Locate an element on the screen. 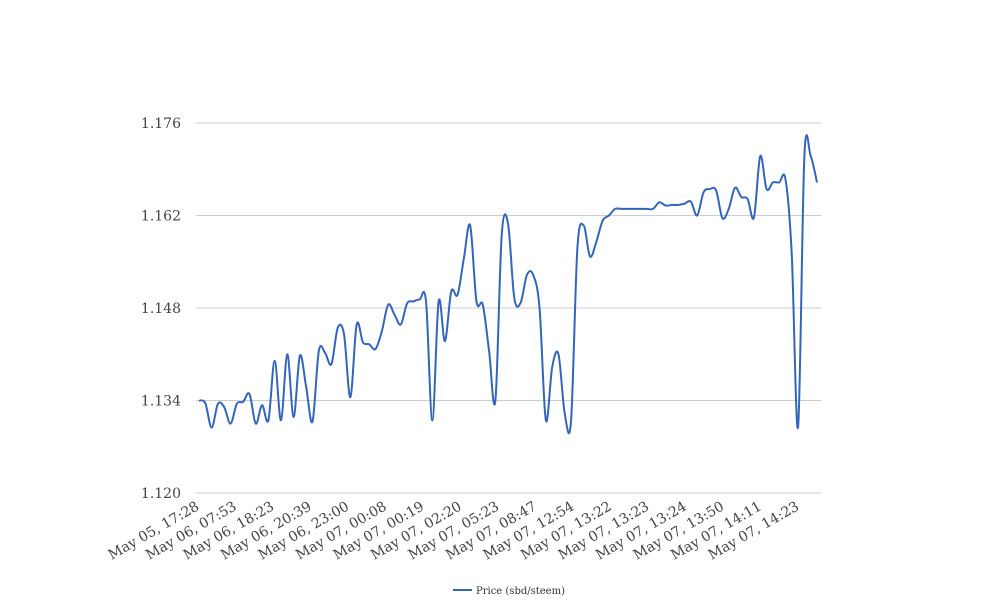 This screenshot has height=616, width=1008. legend-label: Price (sbd/steem) is located at coordinates (520, 591).